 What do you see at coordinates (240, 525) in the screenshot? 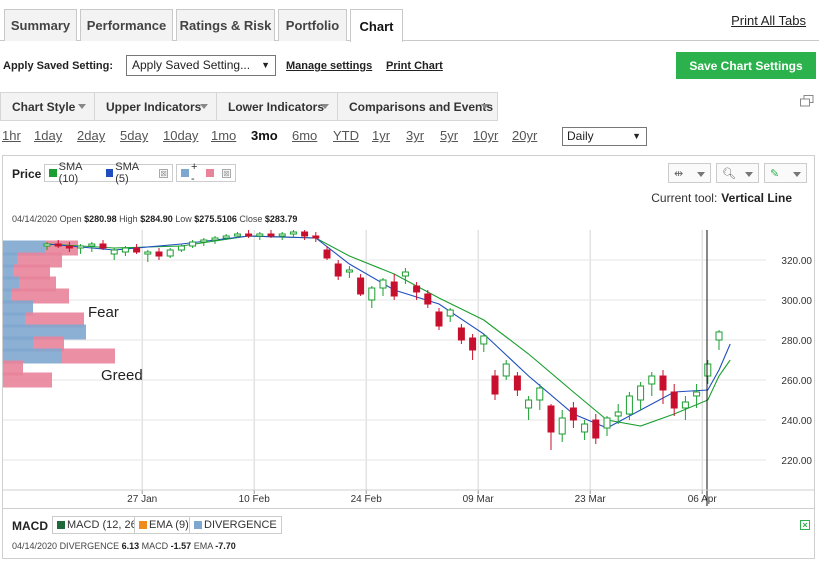
I see `divergence-legend-label: DIVERGENCE` at bounding box center [240, 525].